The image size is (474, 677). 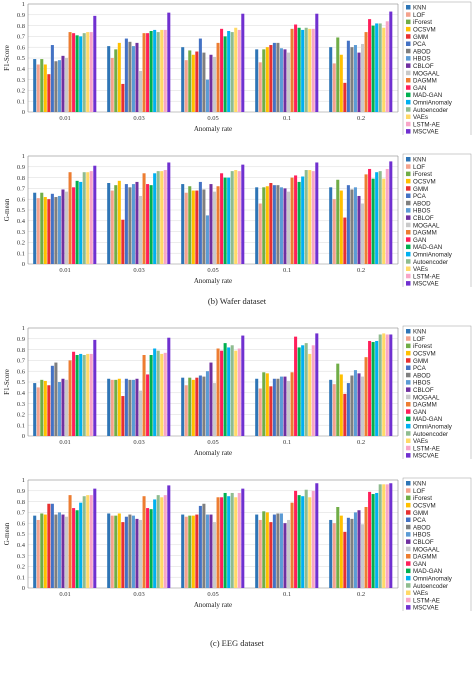 What do you see at coordinates (197, 227) in the screenshot?
I see `bar-gmm-0.05` at bounding box center [197, 227].